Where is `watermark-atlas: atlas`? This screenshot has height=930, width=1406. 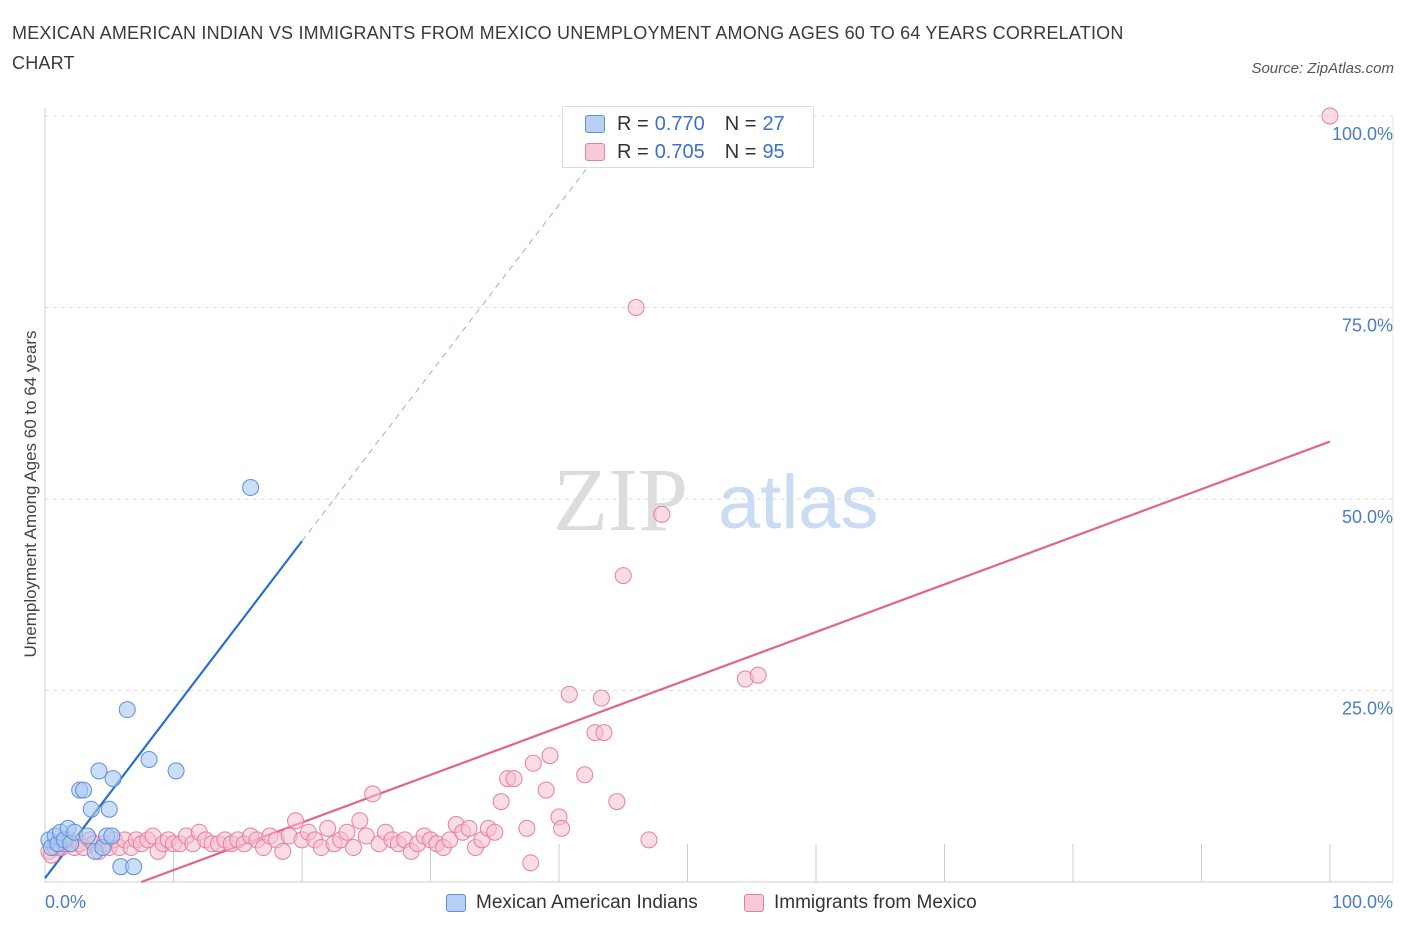
watermark-atlas: atlas is located at coordinates (798, 502).